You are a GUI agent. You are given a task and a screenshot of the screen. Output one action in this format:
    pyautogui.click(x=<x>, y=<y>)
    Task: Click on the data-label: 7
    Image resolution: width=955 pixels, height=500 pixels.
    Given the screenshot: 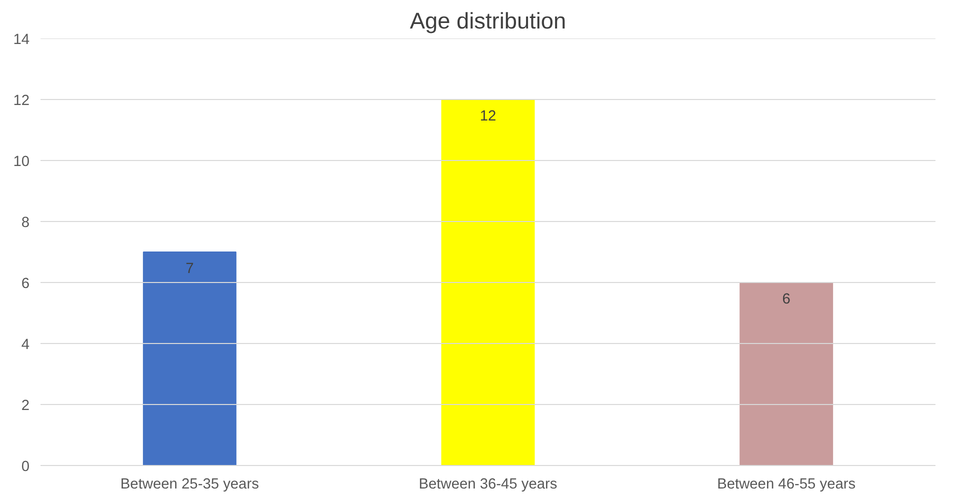 What is the action you would take?
    pyautogui.click(x=190, y=269)
    